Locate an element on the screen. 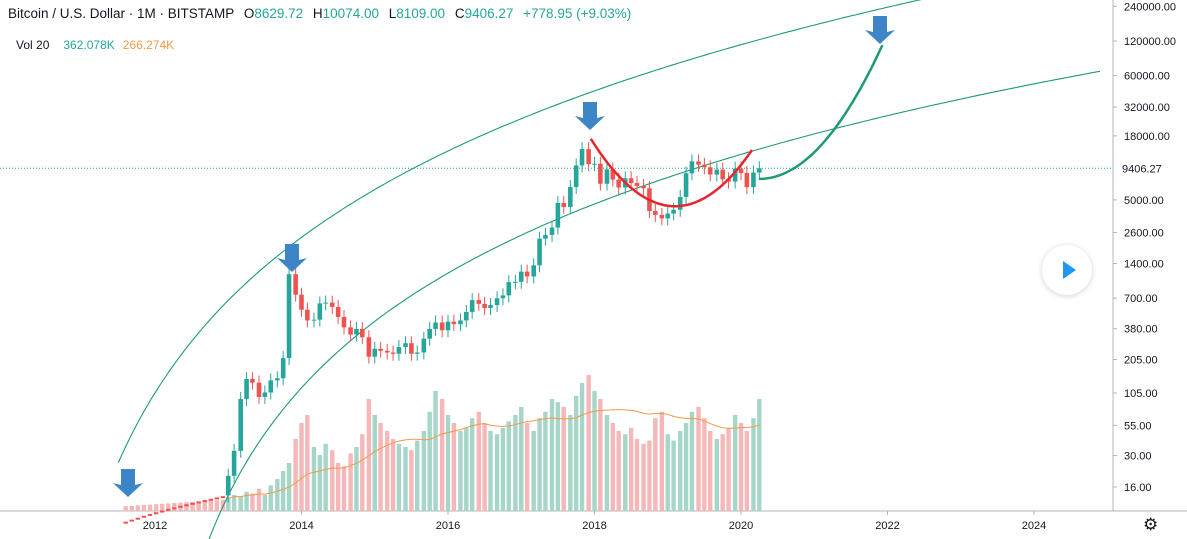 This screenshot has width=1187, height=539. open-label: O is located at coordinates (249, 13).